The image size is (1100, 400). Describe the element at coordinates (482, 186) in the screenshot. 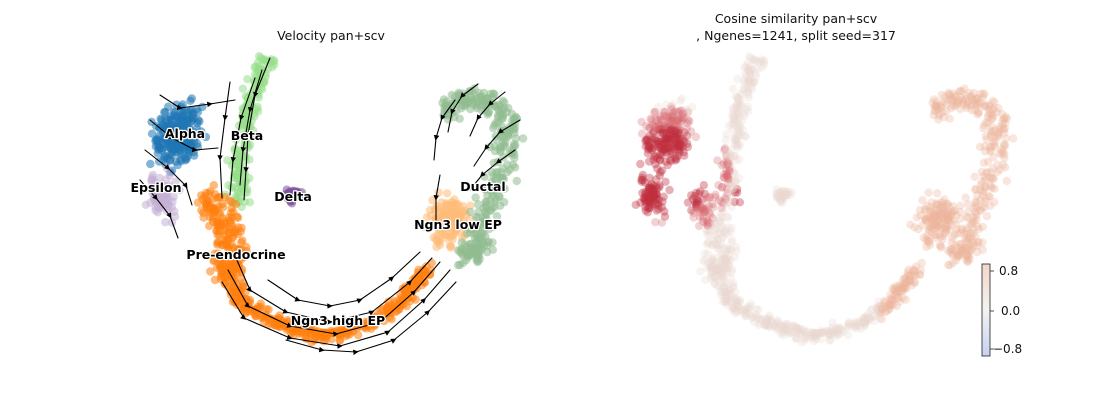

I see `cluster-label-ductal: Ductal` at that location.